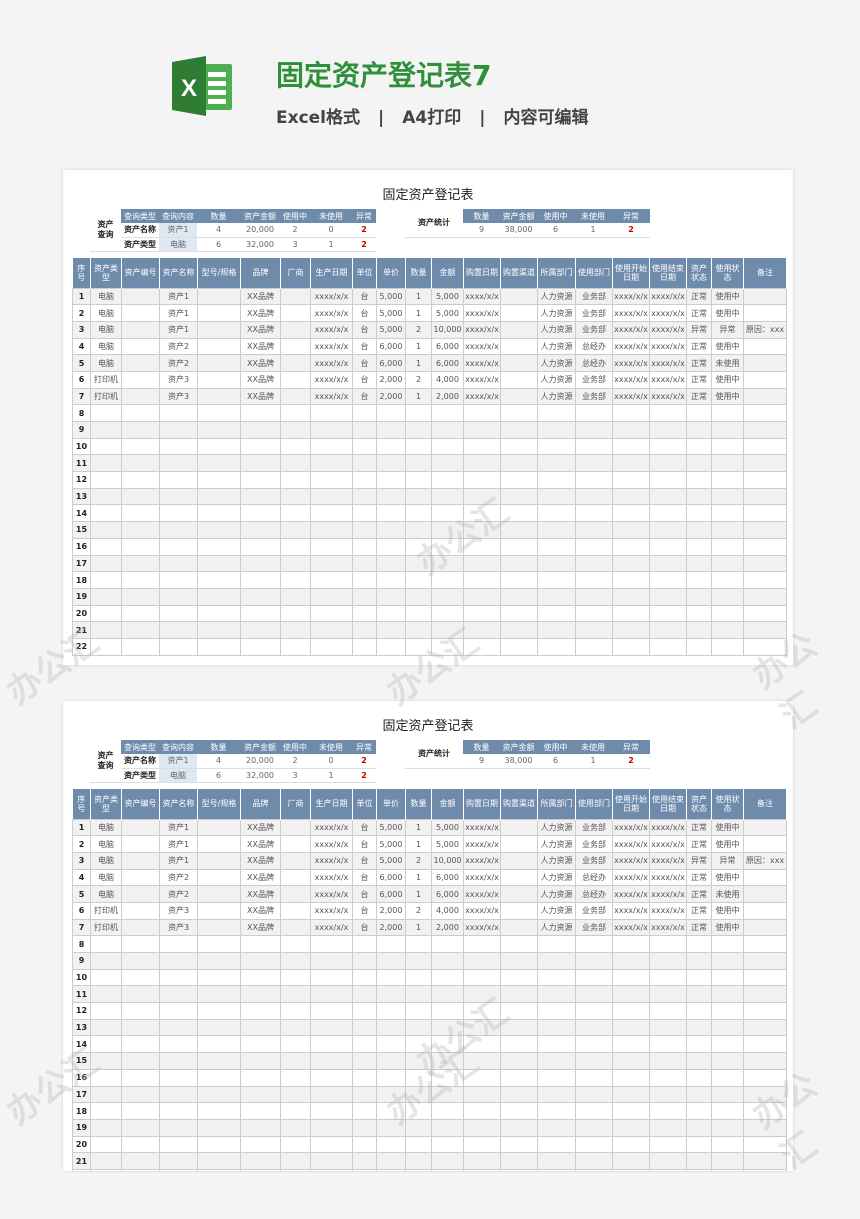 The image size is (860, 1219). Describe the element at coordinates (447, 396) in the screenshot. I see `table-cell: 2,000` at that location.